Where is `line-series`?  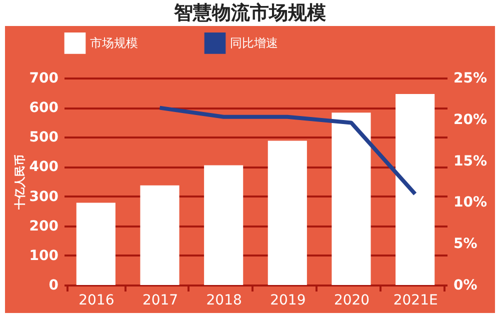
line-series is located at coordinates (288, 151).